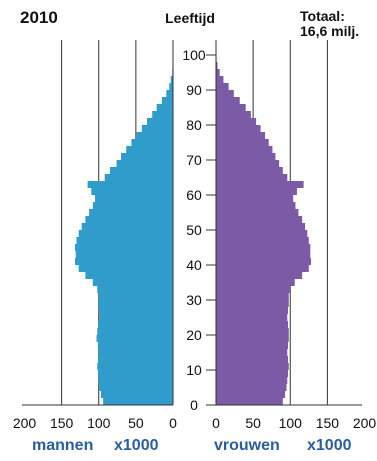  Describe the element at coordinates (136, 445) in the screenshot. I see `men-unit-label: x1000` at that location.